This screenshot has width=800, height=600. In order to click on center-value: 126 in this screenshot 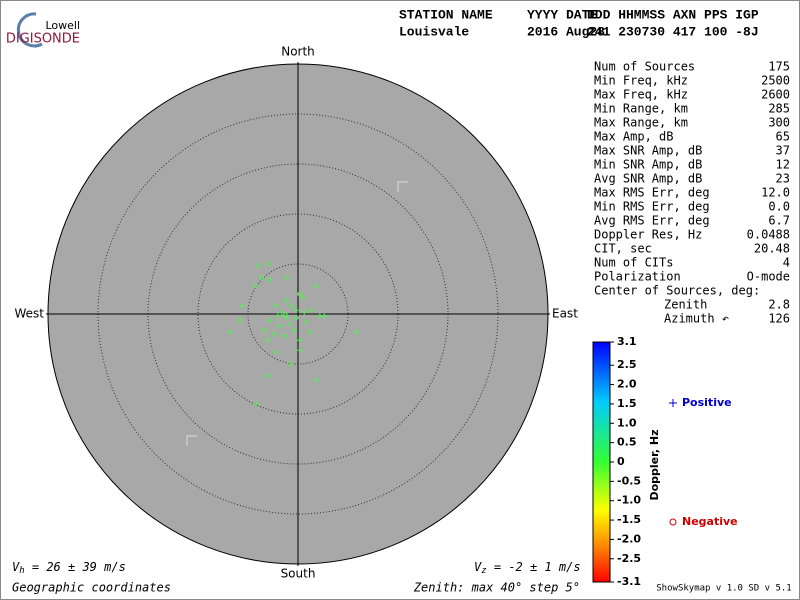, I will do `click(779, 319)`.